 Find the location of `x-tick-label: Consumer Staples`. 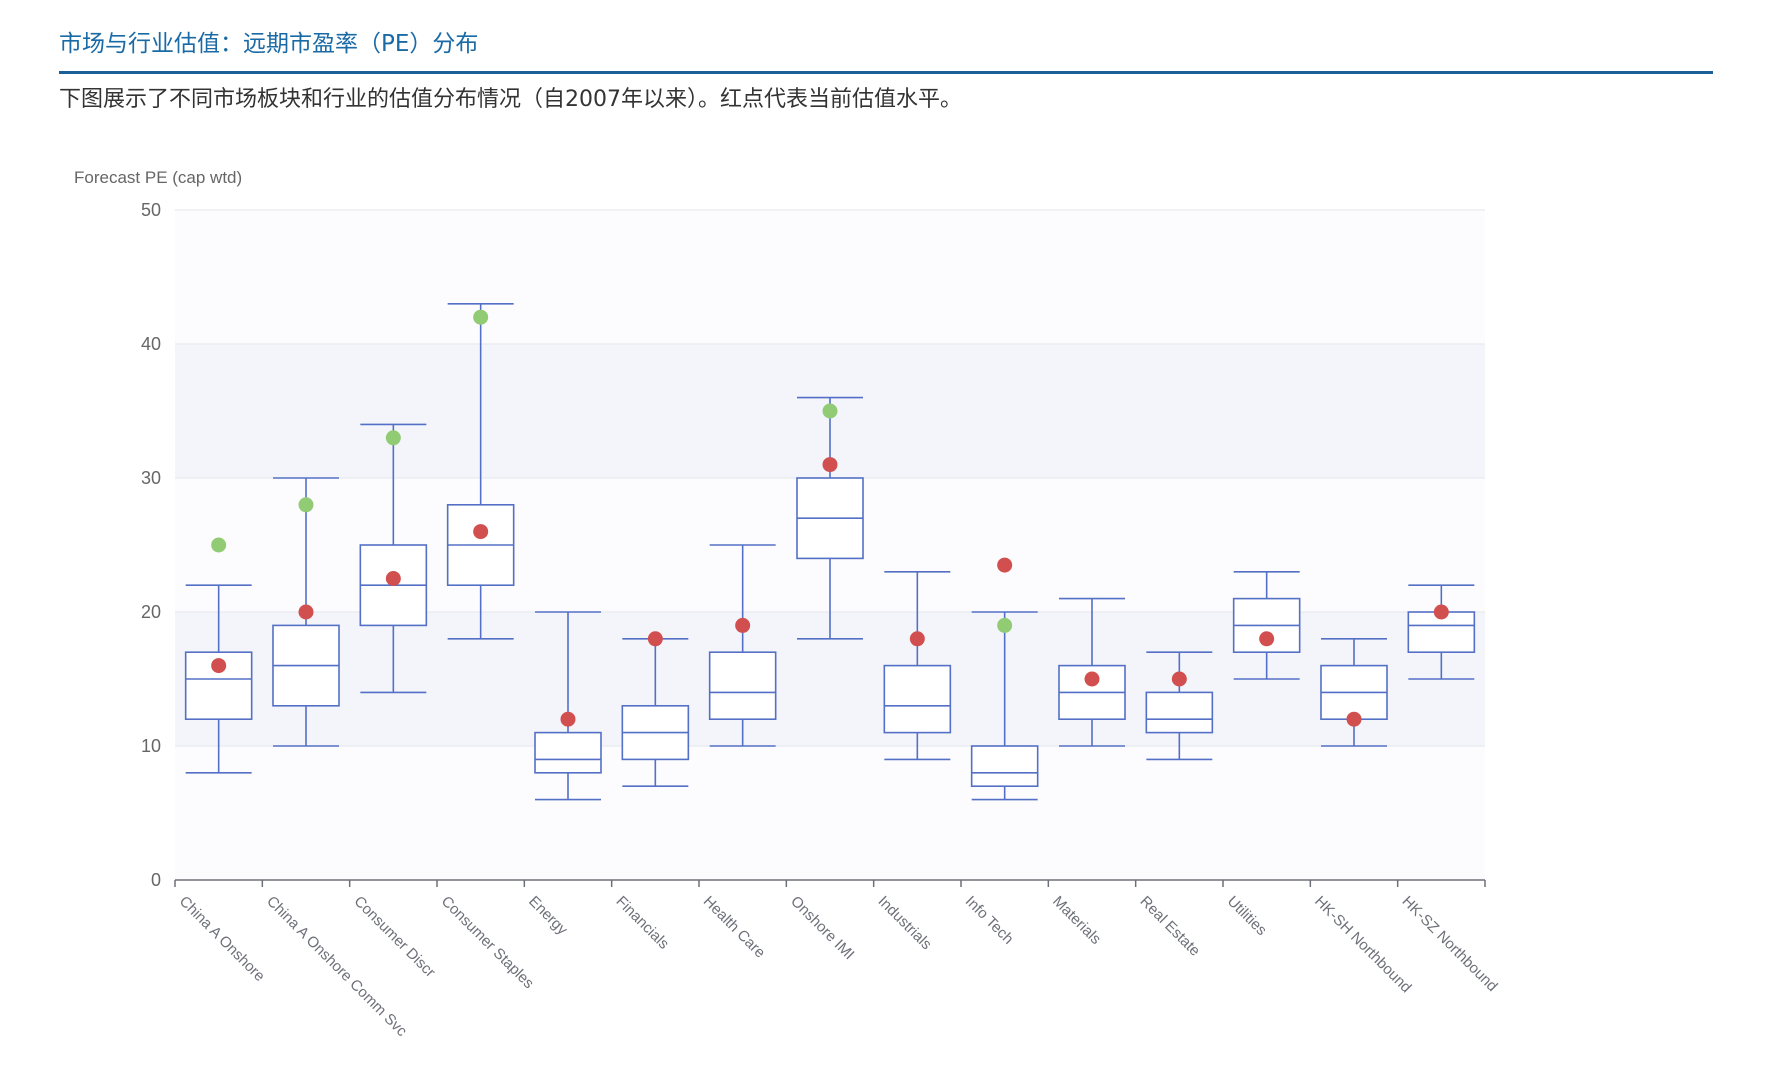

x-tick-label: Consumer Staples is located at coordinates (487, 942).